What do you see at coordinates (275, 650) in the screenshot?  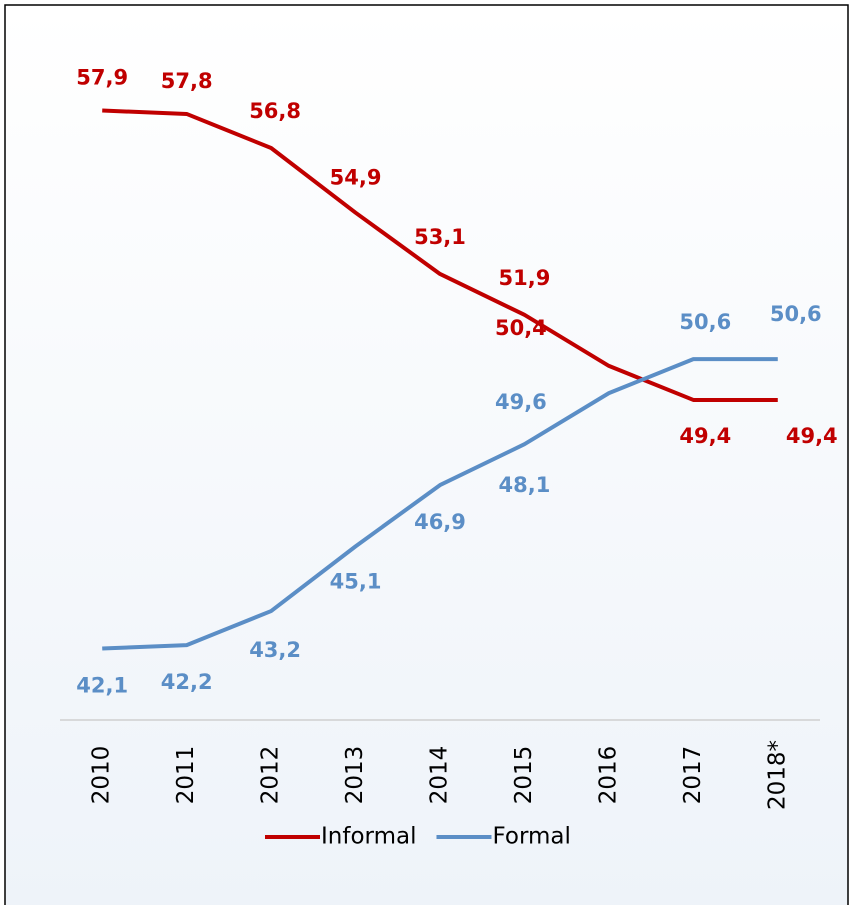 I see `data-label: 43,2` at bounding box center [275, 650].